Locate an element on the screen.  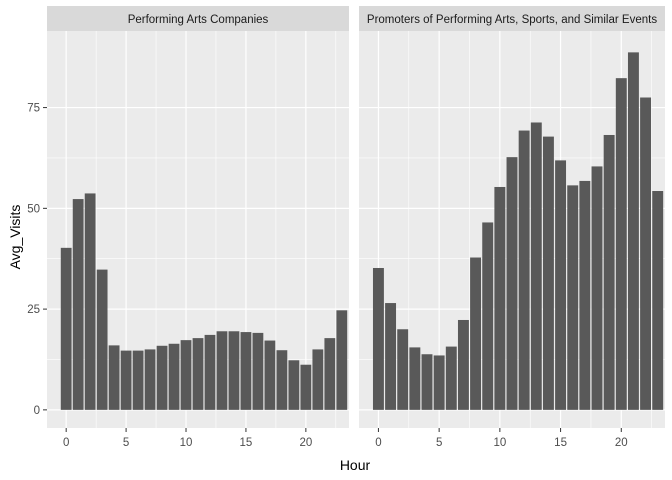
x-axis-title: Hour is located at coordinates (355, 465).